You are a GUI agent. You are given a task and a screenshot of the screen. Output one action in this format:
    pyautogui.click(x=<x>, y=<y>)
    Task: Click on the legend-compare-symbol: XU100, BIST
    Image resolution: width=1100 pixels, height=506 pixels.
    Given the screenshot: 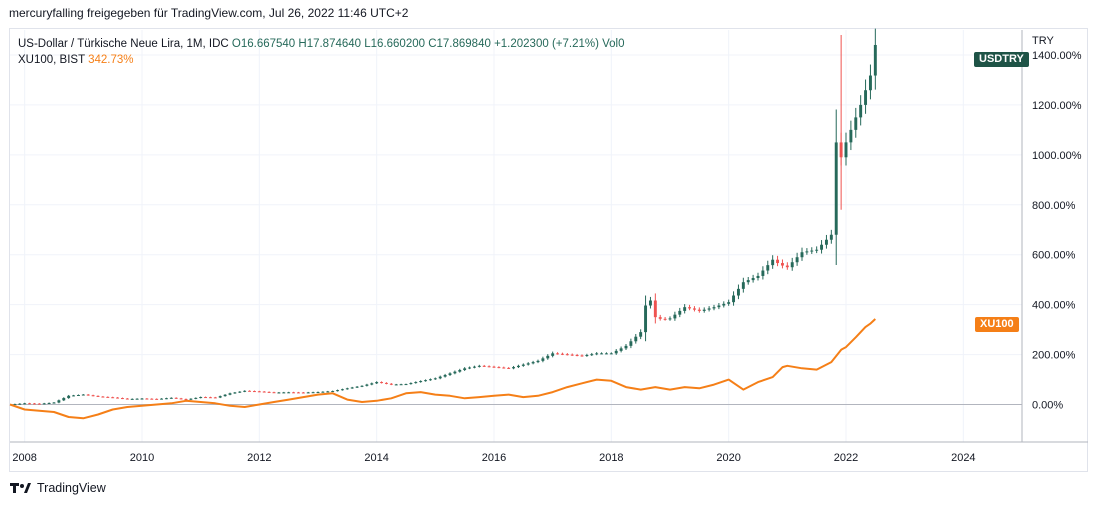 What is the action you would take?
    pyautogui.click(x=51, y=60)
    